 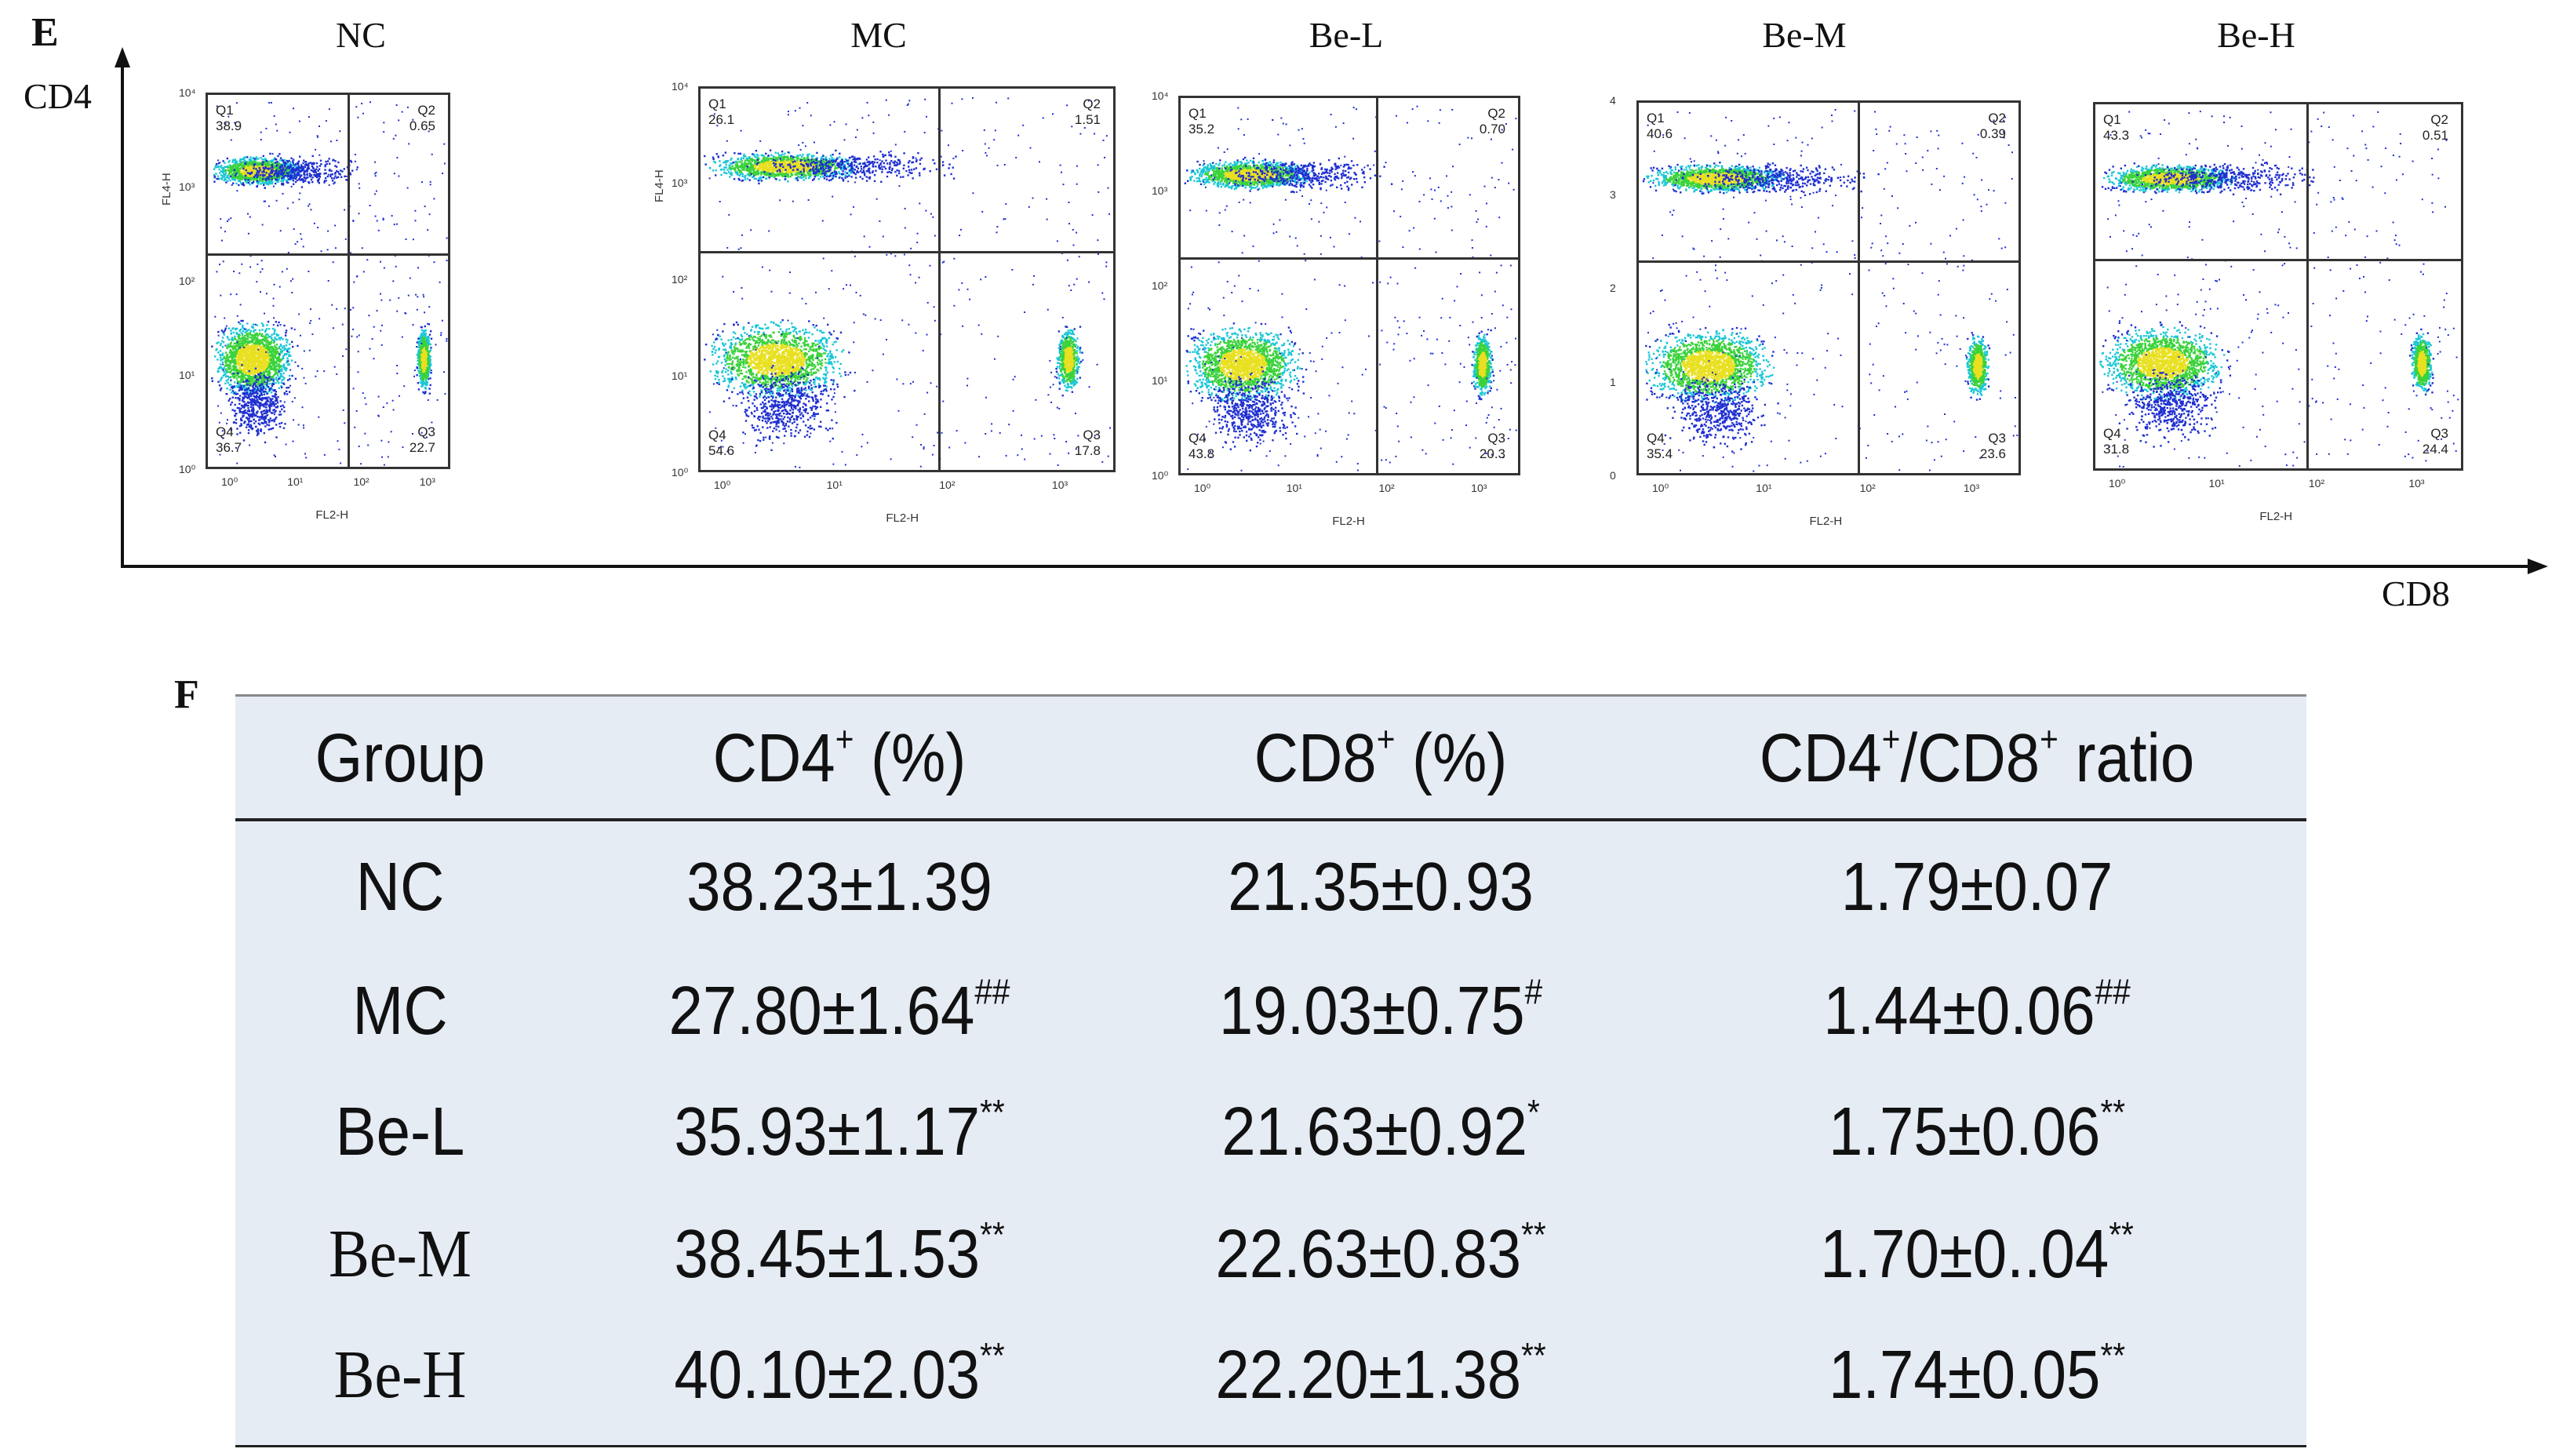 What do you see at coordinates (1346, 35) in the screenshot?
I see `group-title-bel: Be-L` at bounding box center [1346, 35].